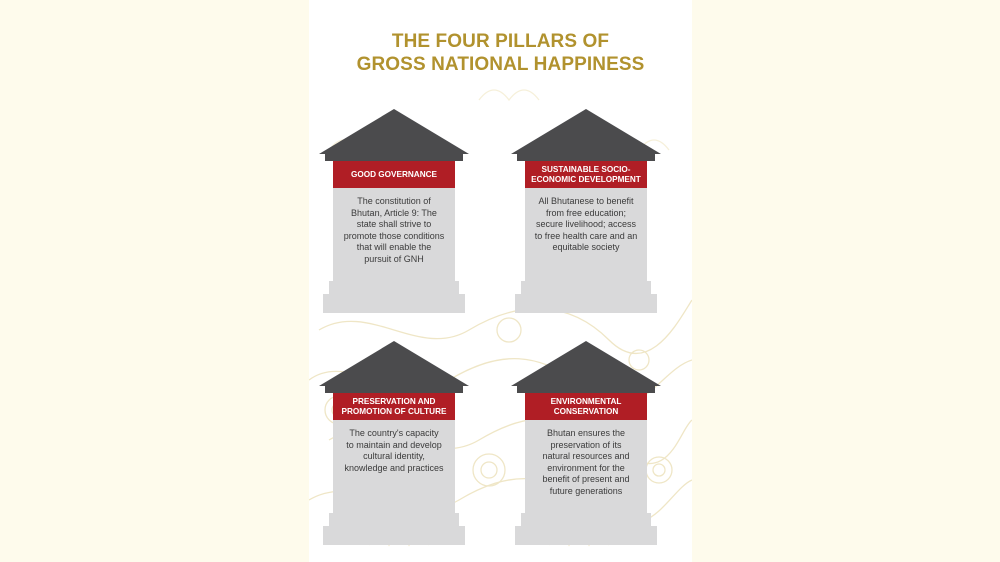  Describe the element at coordinates (500, 41) in the screenshot. I see `title-line-1: THE FOUR PILLARS OF` at that location.